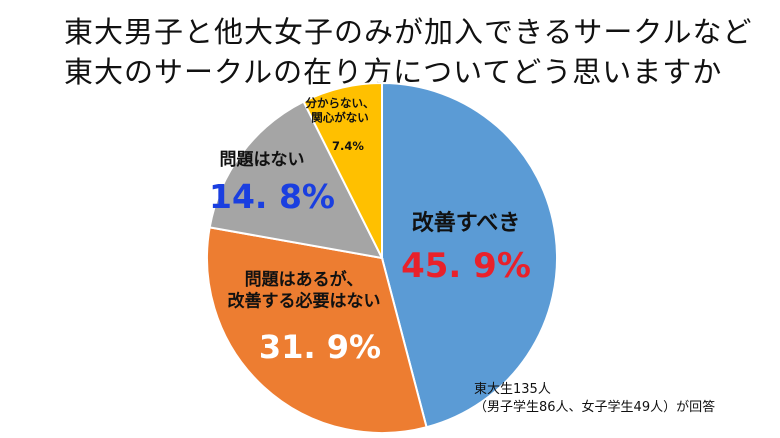  I want to click on respondent-note: 東大生135人 （男子学生86人、女子学生49人）が回答, so click(594, 399).